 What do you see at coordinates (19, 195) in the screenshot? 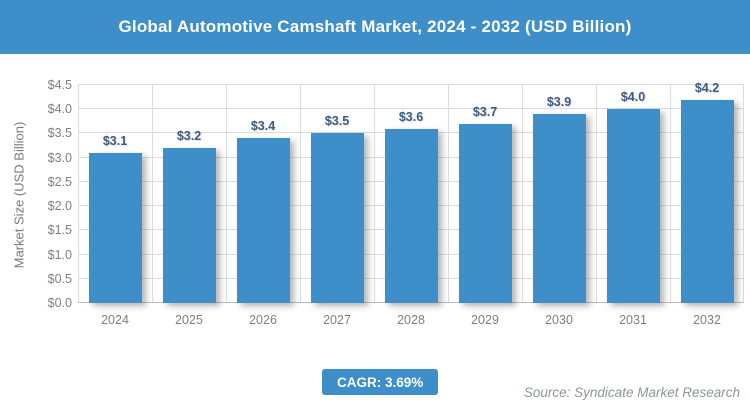
I see `y-axis-title: Market Size (USD Billion)` at bounding box center [19, 195].